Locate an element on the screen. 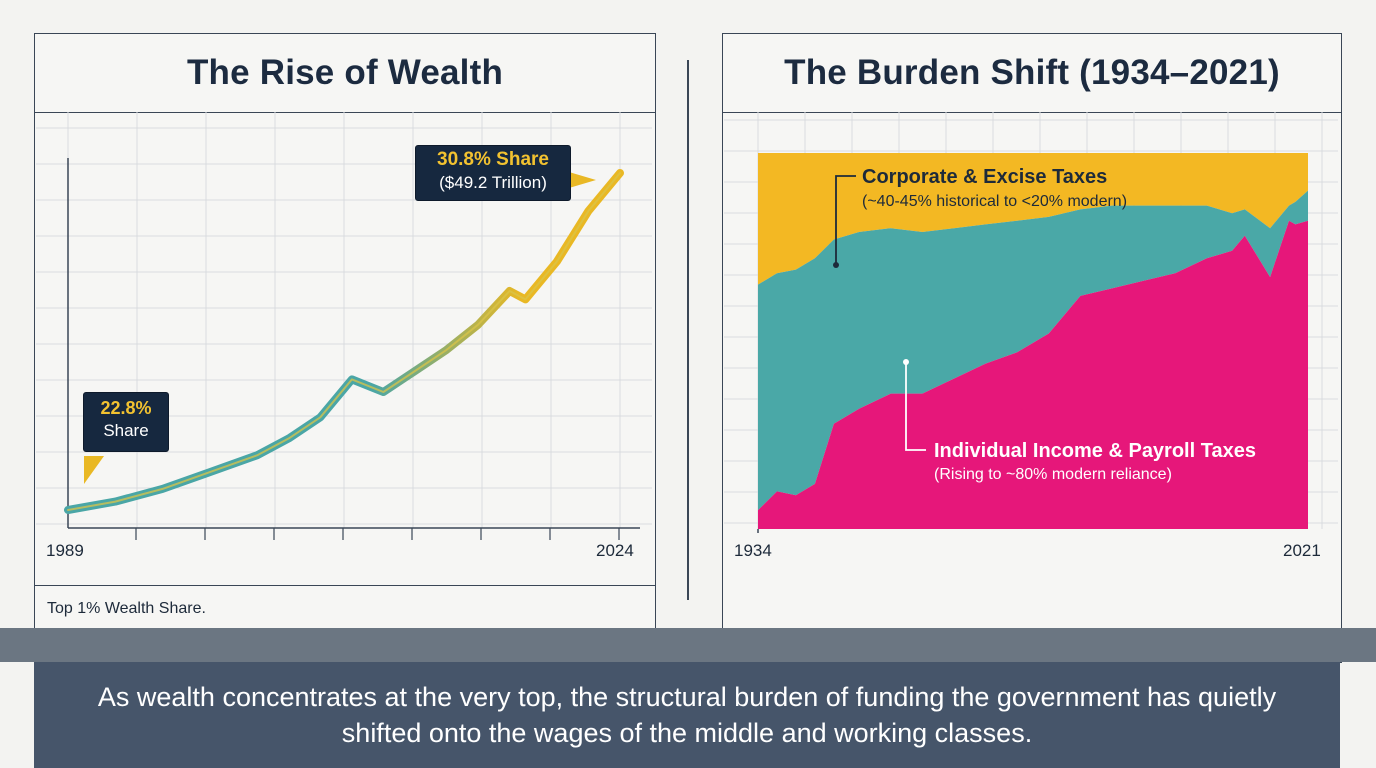 The height and width of the screenshot is (768, 1376). callout-start-value: 22.8% Share is located at coordinates (126, 422).